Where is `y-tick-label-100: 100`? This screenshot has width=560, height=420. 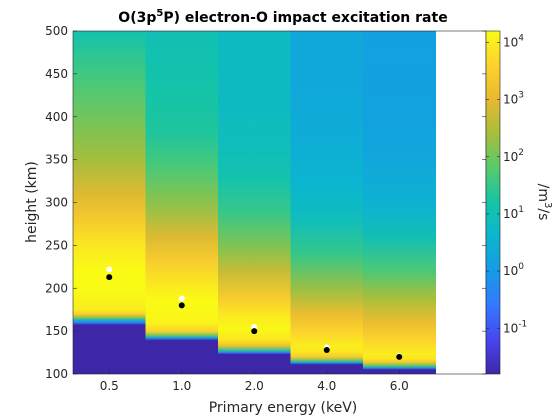
y-tick-label-100: 100 is located at coordinates (56, 374).